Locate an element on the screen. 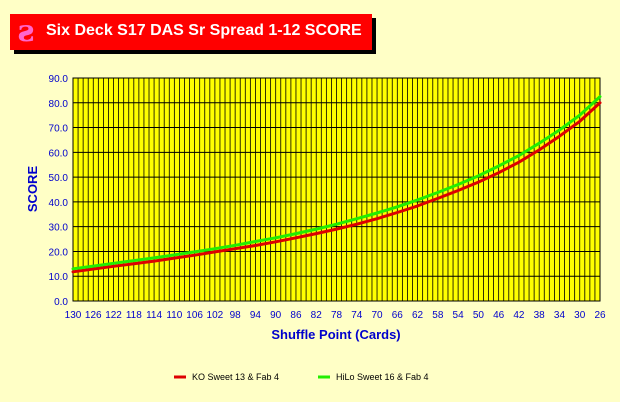 Image resolution: width=620 pixels, height=402 pixels. y-tick-label: 20.0 is located at coordinates (59, 252).